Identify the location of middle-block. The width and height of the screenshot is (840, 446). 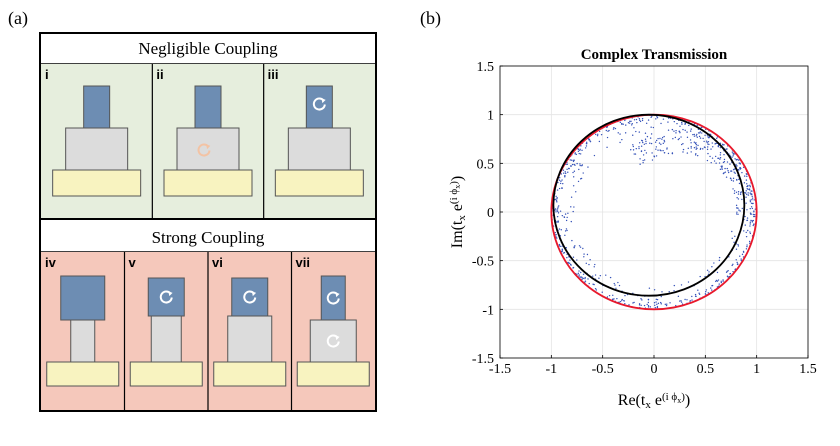
(319, 149).